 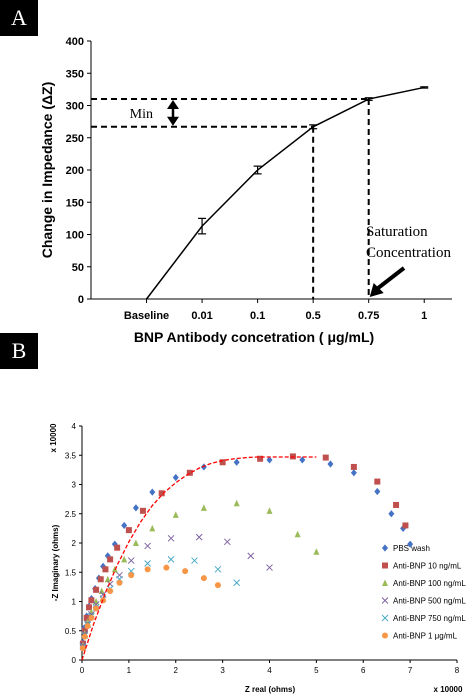 I want to click on y-tick-label: 50, so click(x=78, y=268).